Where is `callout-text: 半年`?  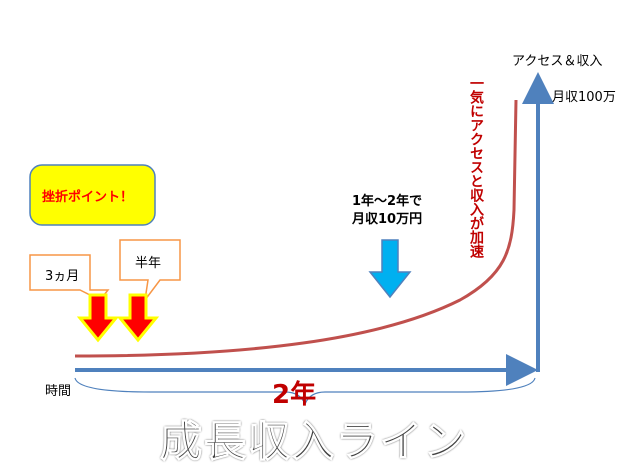 callout-text: 半年 is located at coordinates (148, 263).